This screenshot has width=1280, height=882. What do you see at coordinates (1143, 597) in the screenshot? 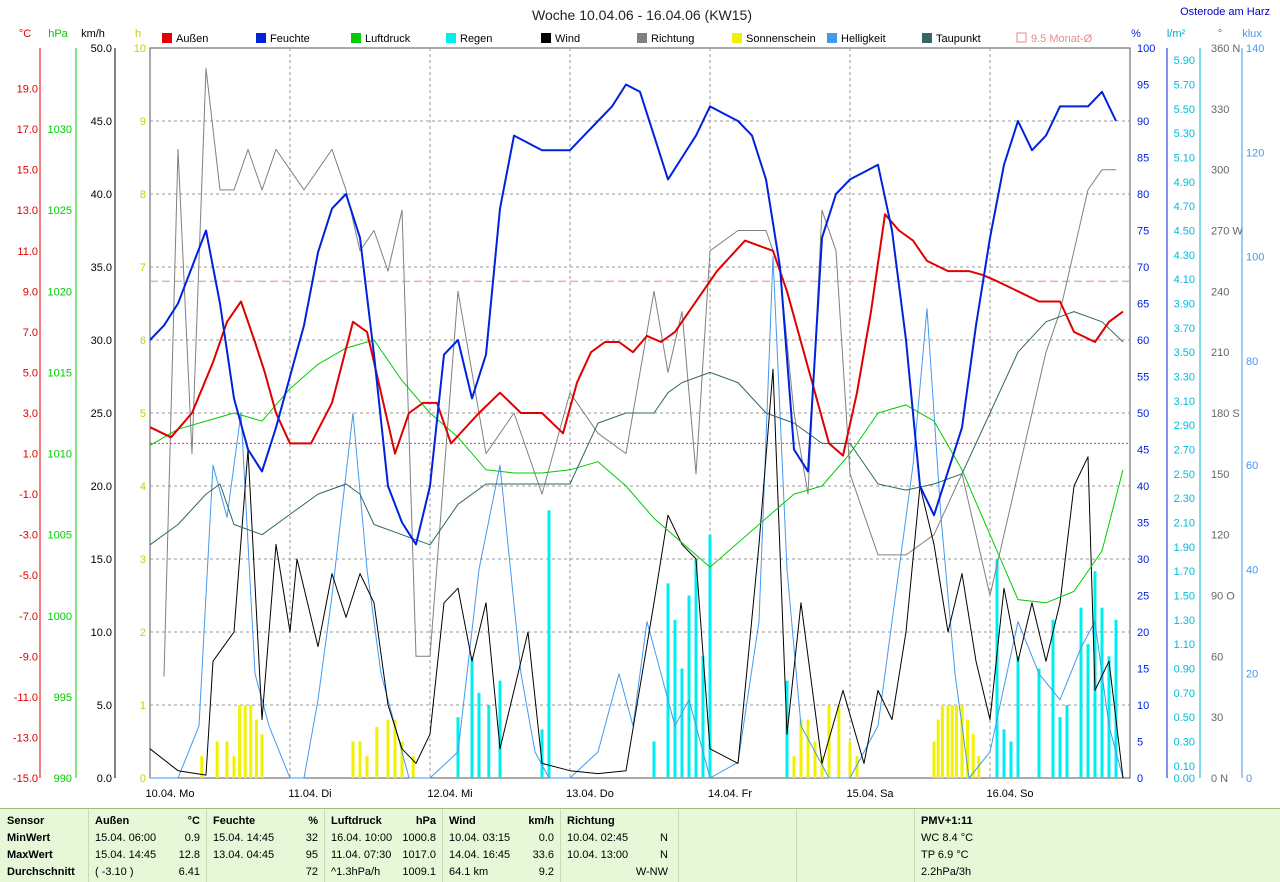
I see `humidity-tick: 25` at bounding box center [1143, 597].